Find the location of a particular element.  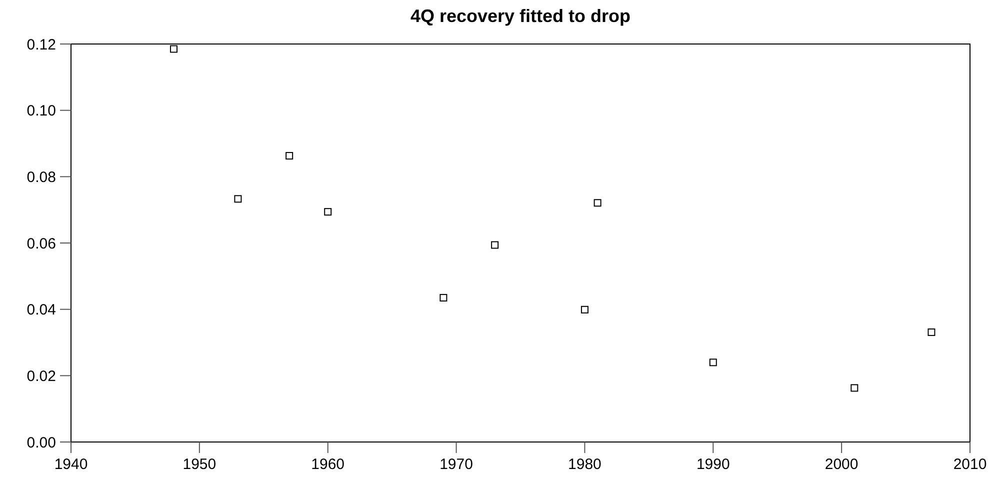

x-tick-label: 1940 is located at coordinates (71, 464).